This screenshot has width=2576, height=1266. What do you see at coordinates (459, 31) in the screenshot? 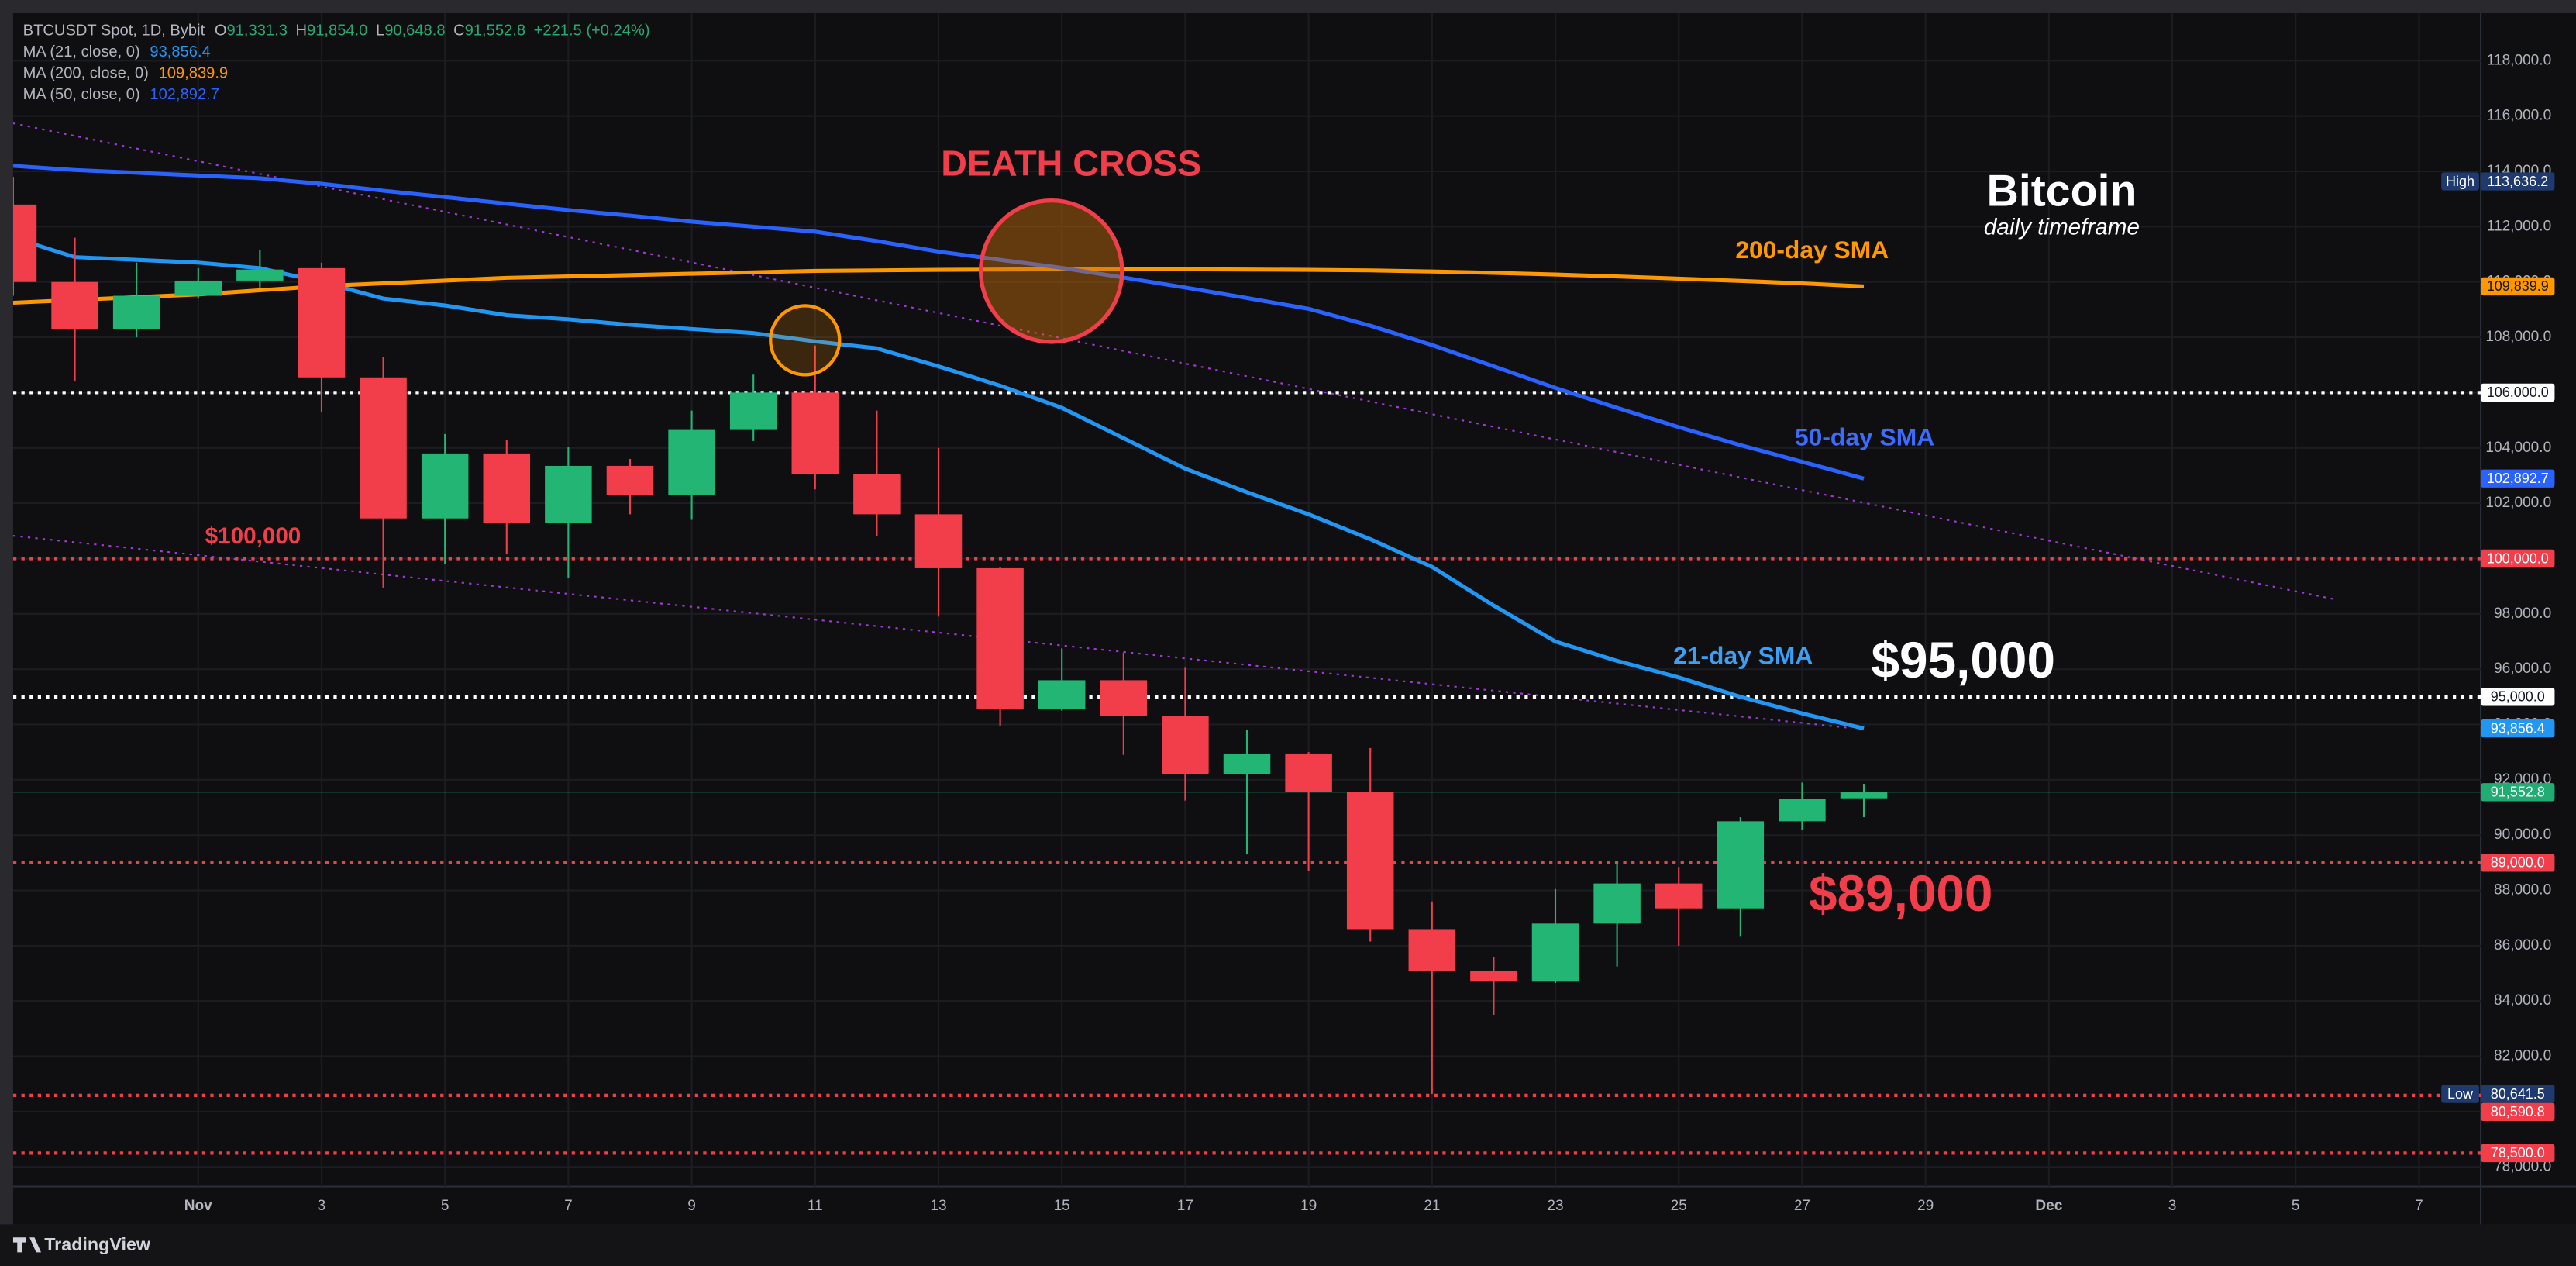
I see `legend-key: C` at bounding box center [459, 31].